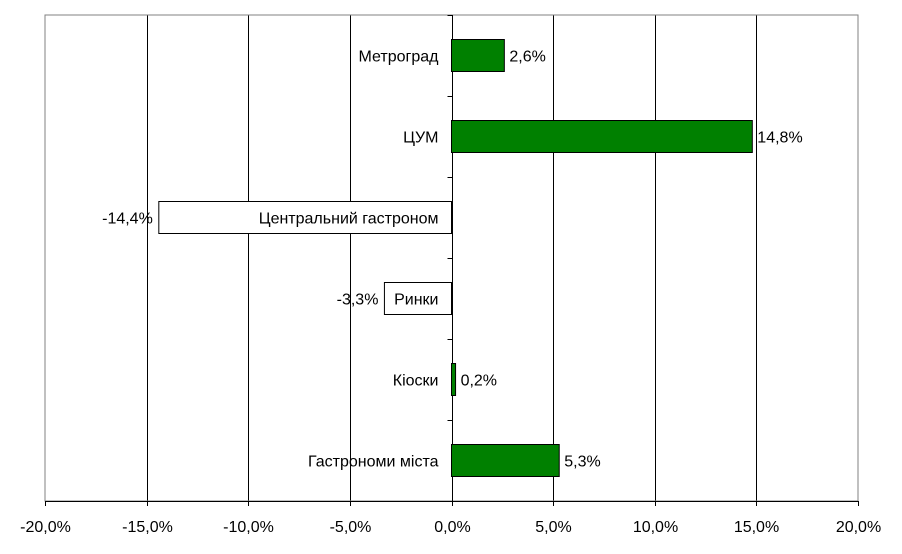 This screenshot has width=902, height=554. What do you see at coordinates (756, 527) in the screenshot?
I see `x-tick-label: 15,0%` at bounding box center [756, 527].